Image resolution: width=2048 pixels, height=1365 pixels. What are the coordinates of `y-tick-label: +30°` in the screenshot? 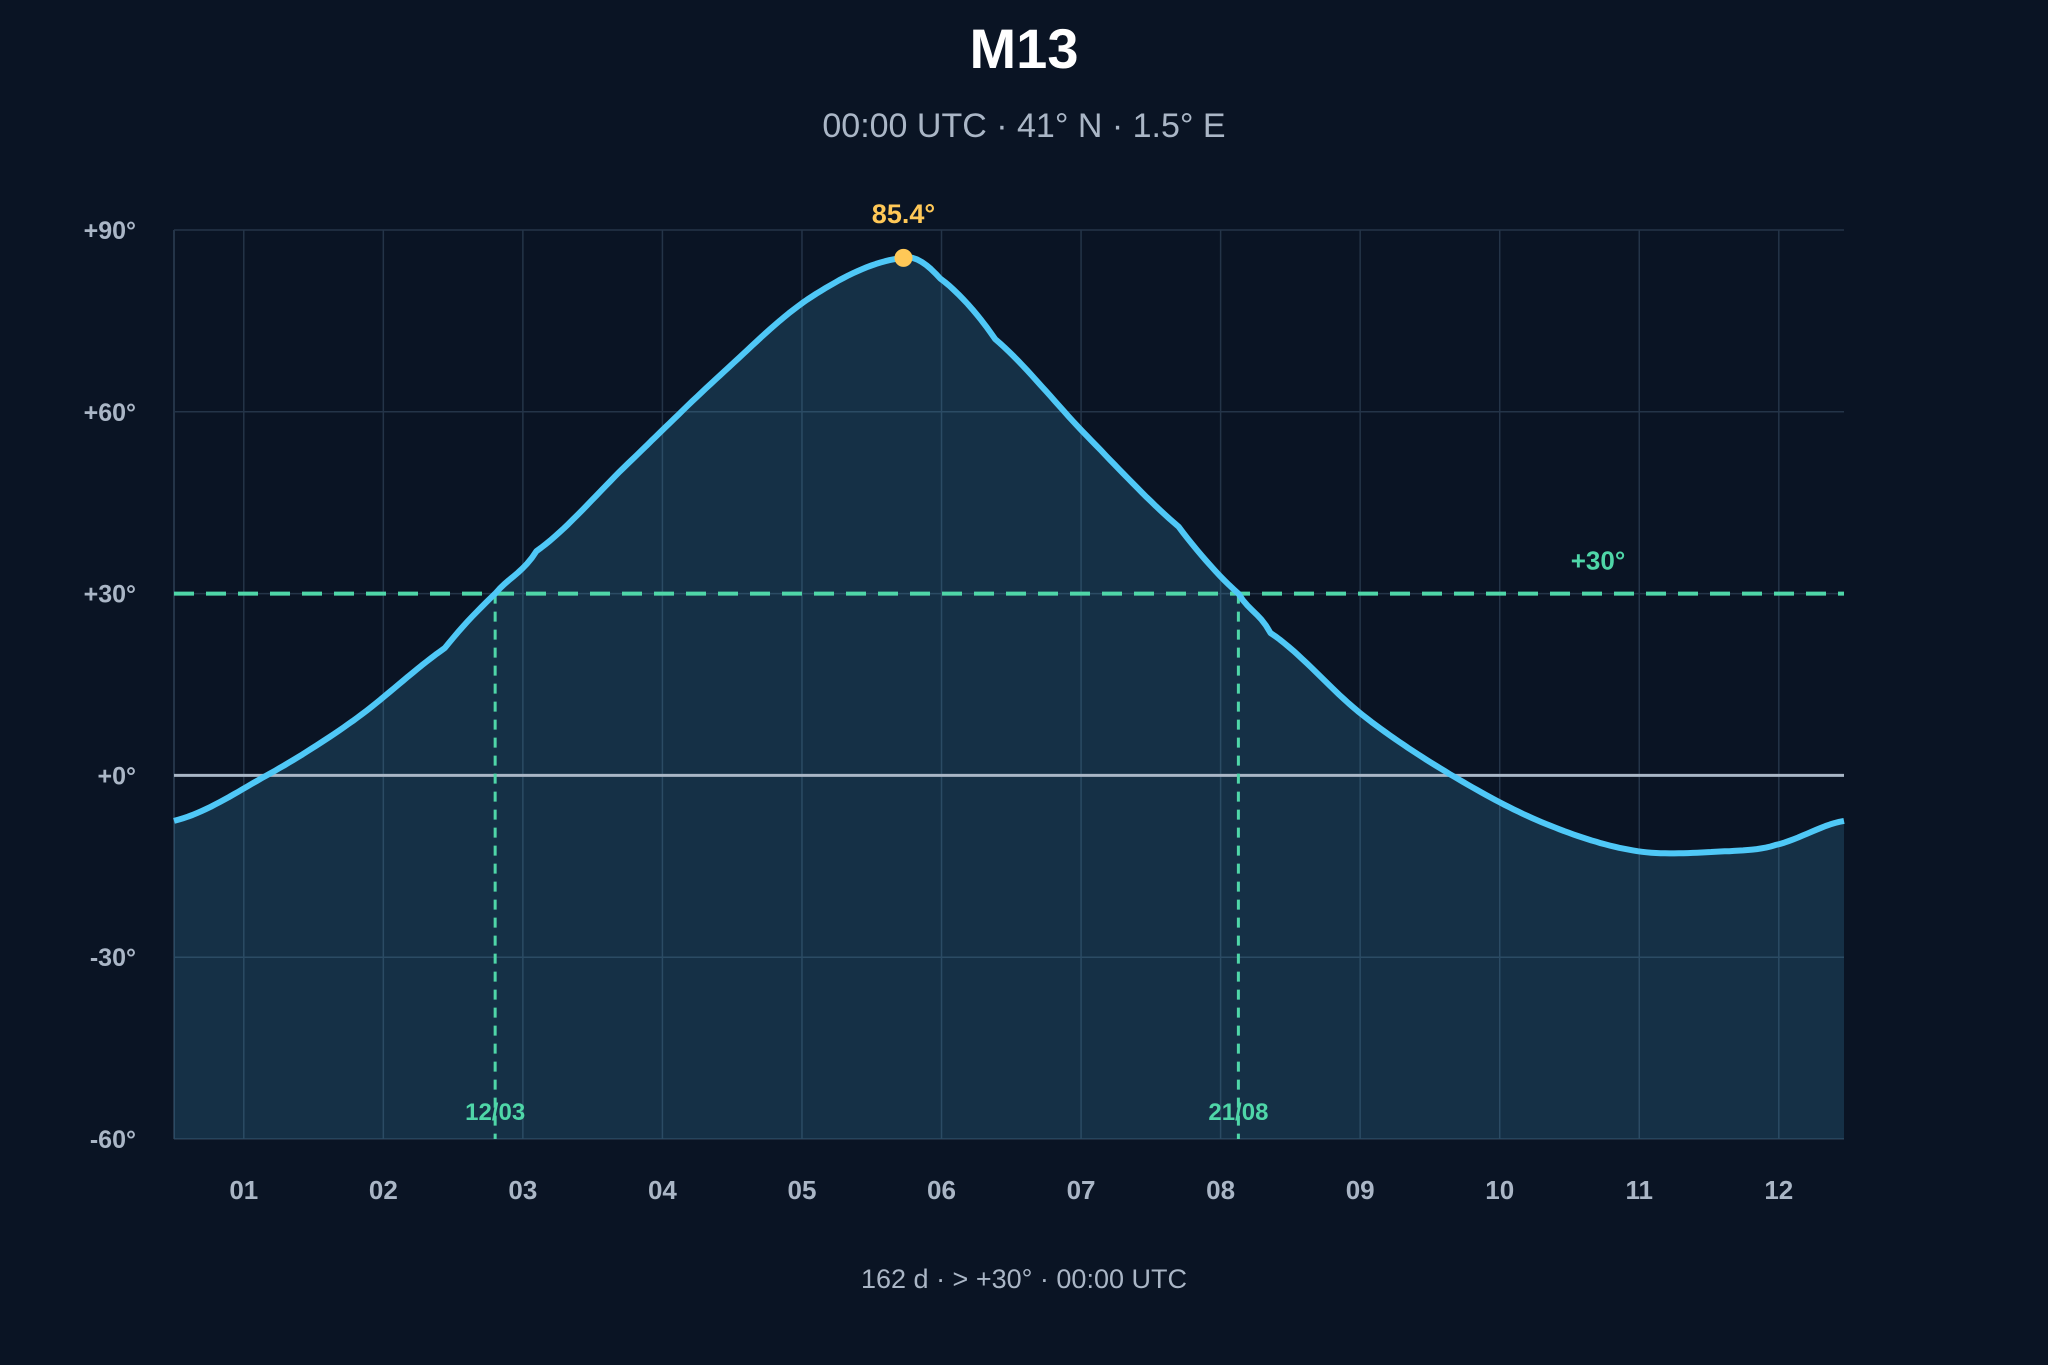 It's located at (110, 595).